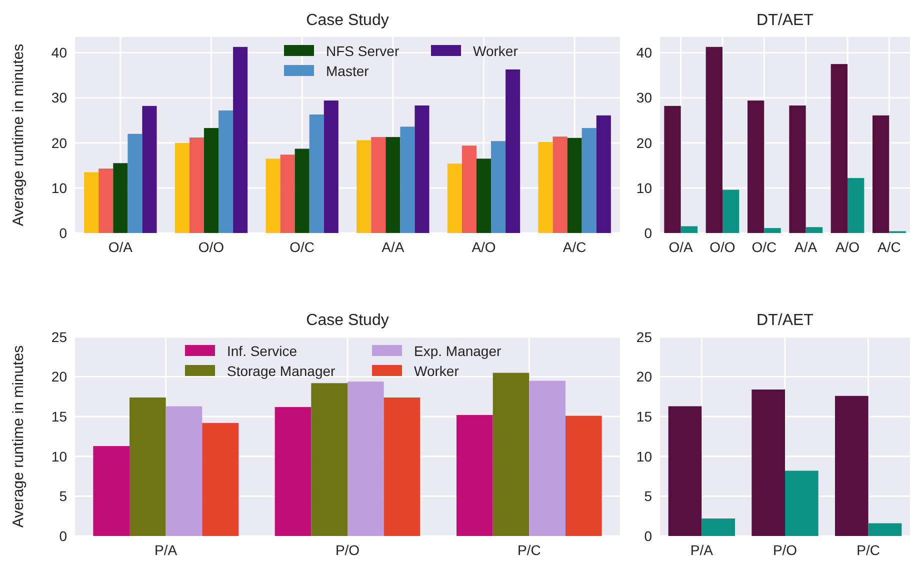 The width and height of the screenshot is (911, 561). Describe the element at coordinates (348, 71) in the screenshot. I see `legend-label: Master` at that location.